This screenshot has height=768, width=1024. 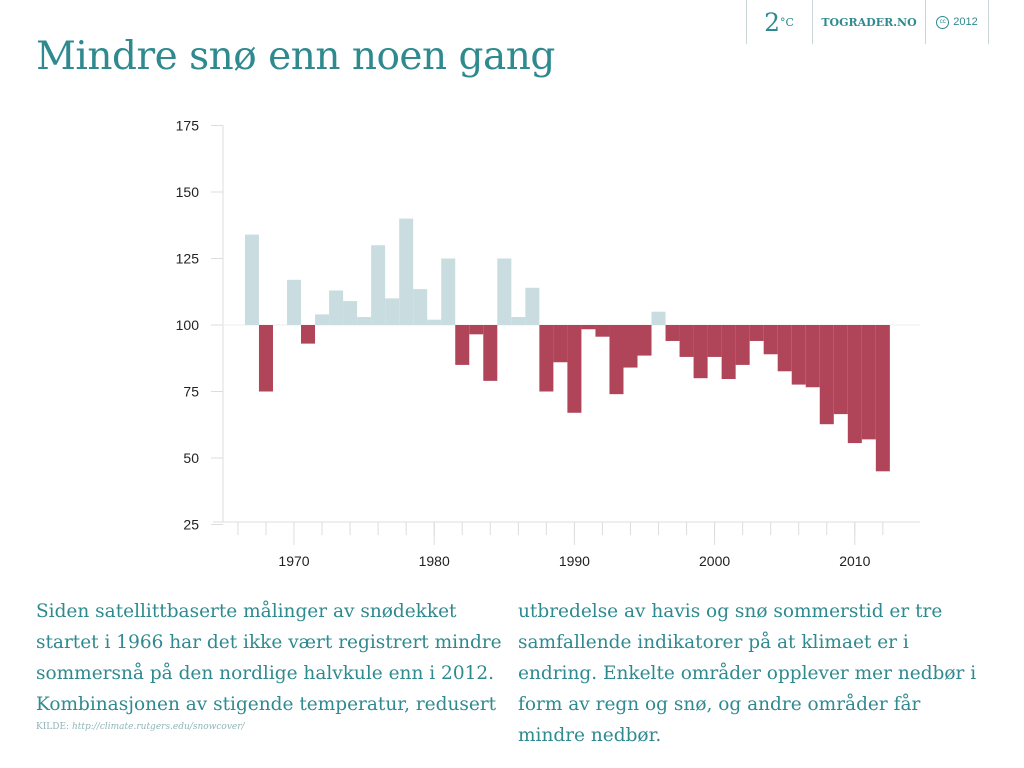 I want to click on license: cc 2012, so click(x=957, y=22).